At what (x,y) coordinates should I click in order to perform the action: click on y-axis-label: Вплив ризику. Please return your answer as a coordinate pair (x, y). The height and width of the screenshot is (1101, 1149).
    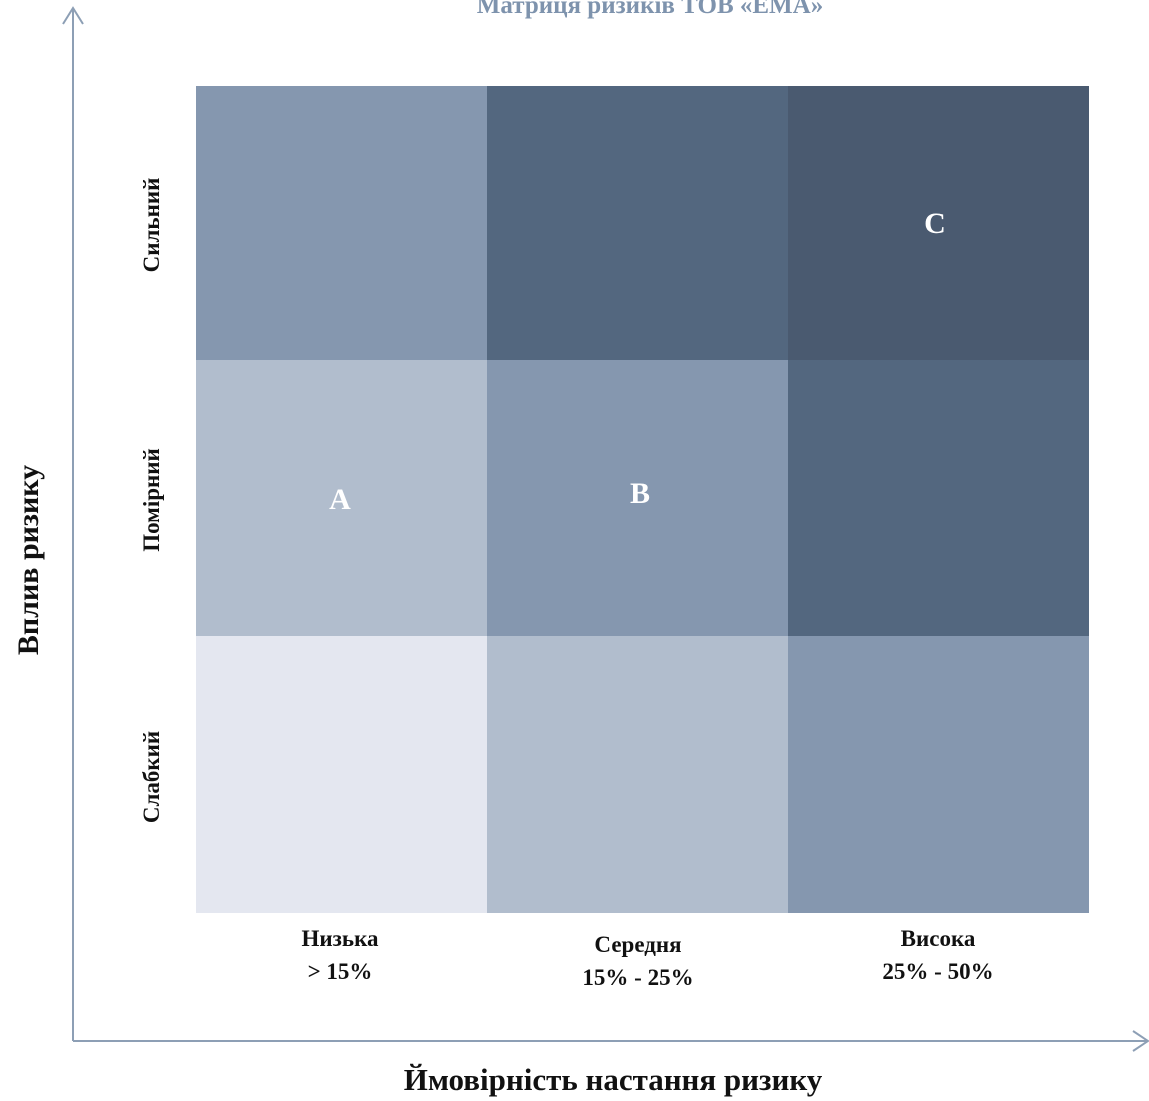
    Looking at the image, I should click on (29, 560).